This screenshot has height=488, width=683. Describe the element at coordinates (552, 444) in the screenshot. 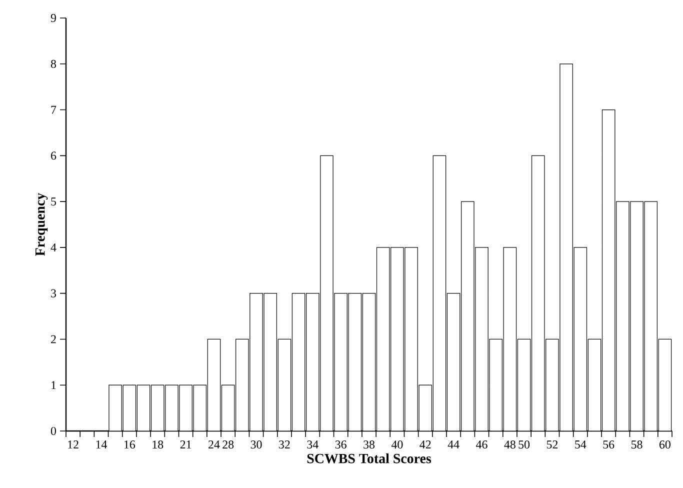

I see `x-tick-label: 52` at that location.